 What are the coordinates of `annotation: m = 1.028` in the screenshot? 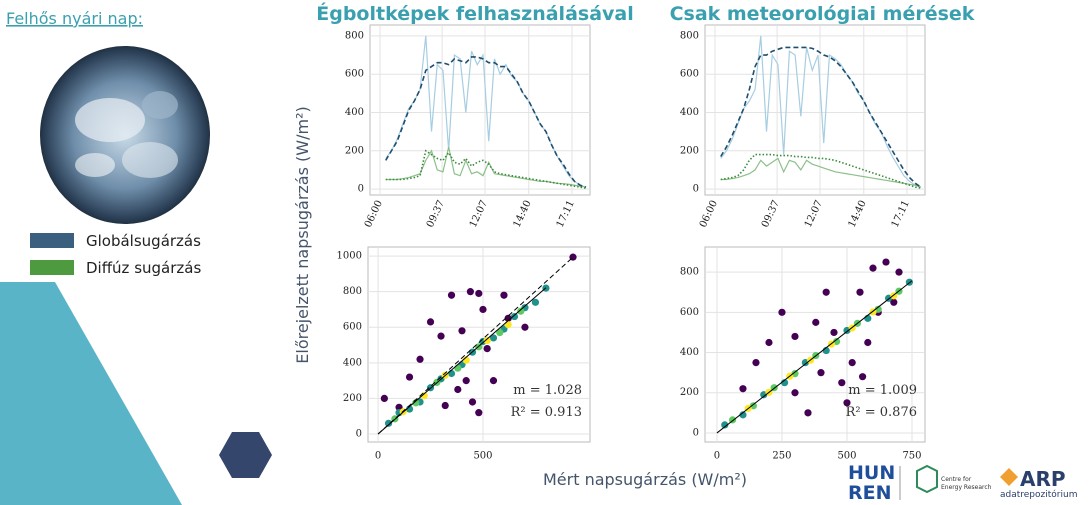 It's located at (547, 390).